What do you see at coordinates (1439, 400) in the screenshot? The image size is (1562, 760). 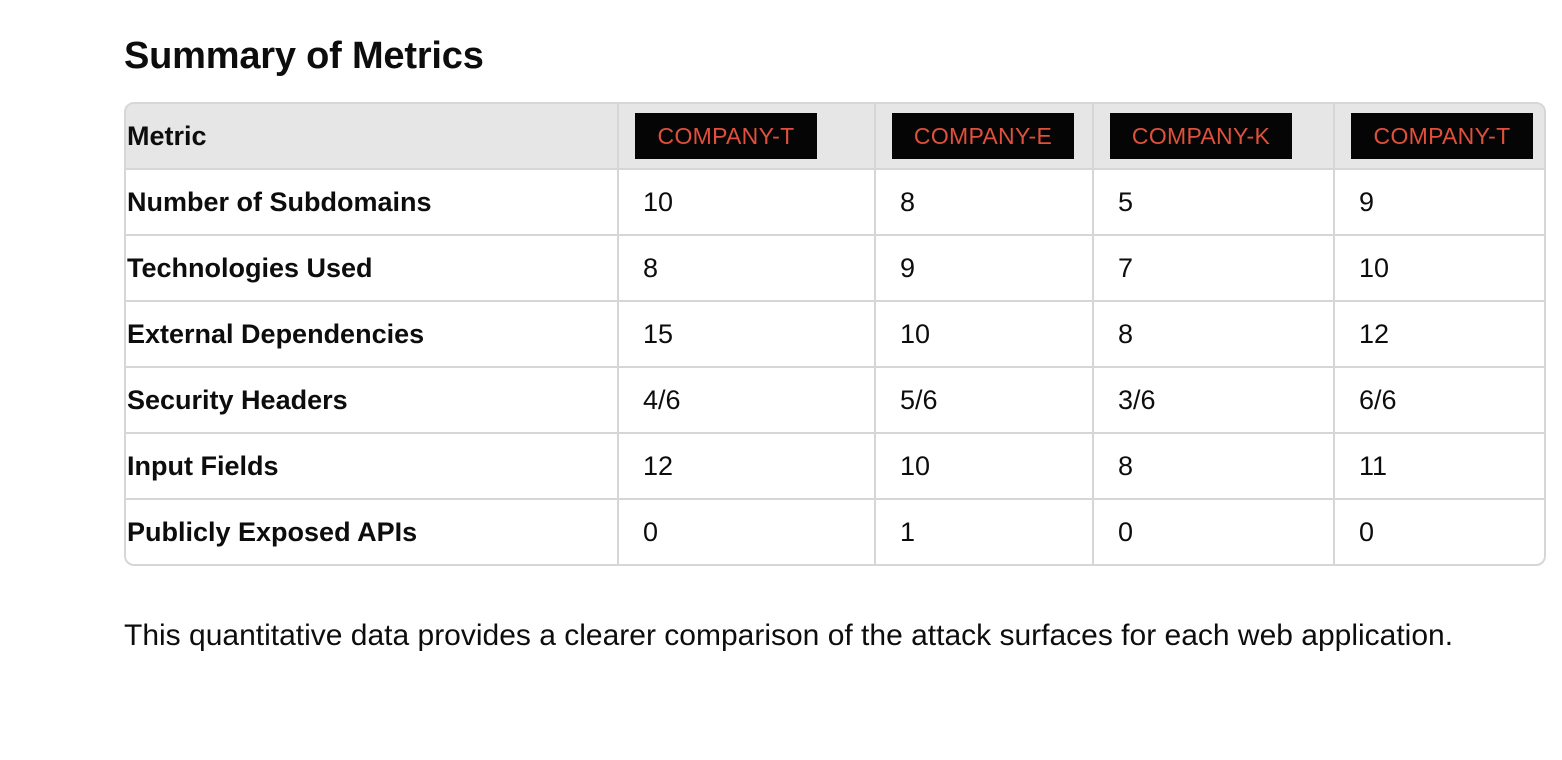 I see `table-cell: 6/6` at bounding box center [1439, 400].